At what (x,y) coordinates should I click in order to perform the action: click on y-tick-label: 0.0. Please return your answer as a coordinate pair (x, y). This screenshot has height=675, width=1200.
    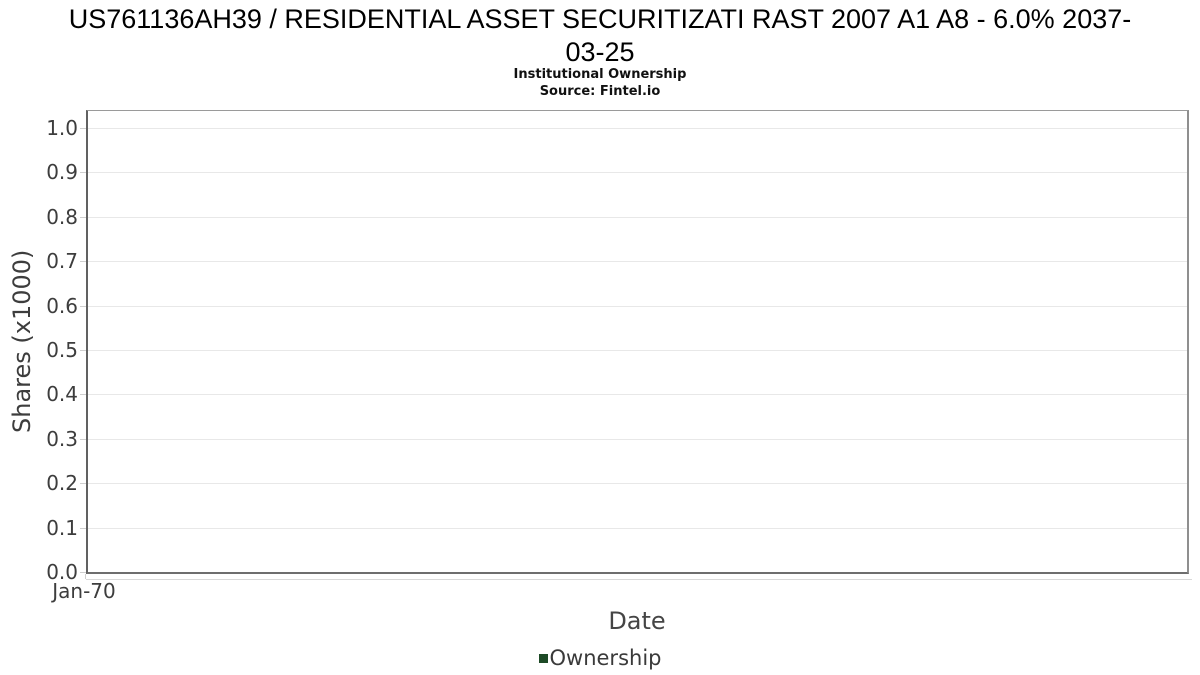
    Looking at the image, I should click on (62, 572).